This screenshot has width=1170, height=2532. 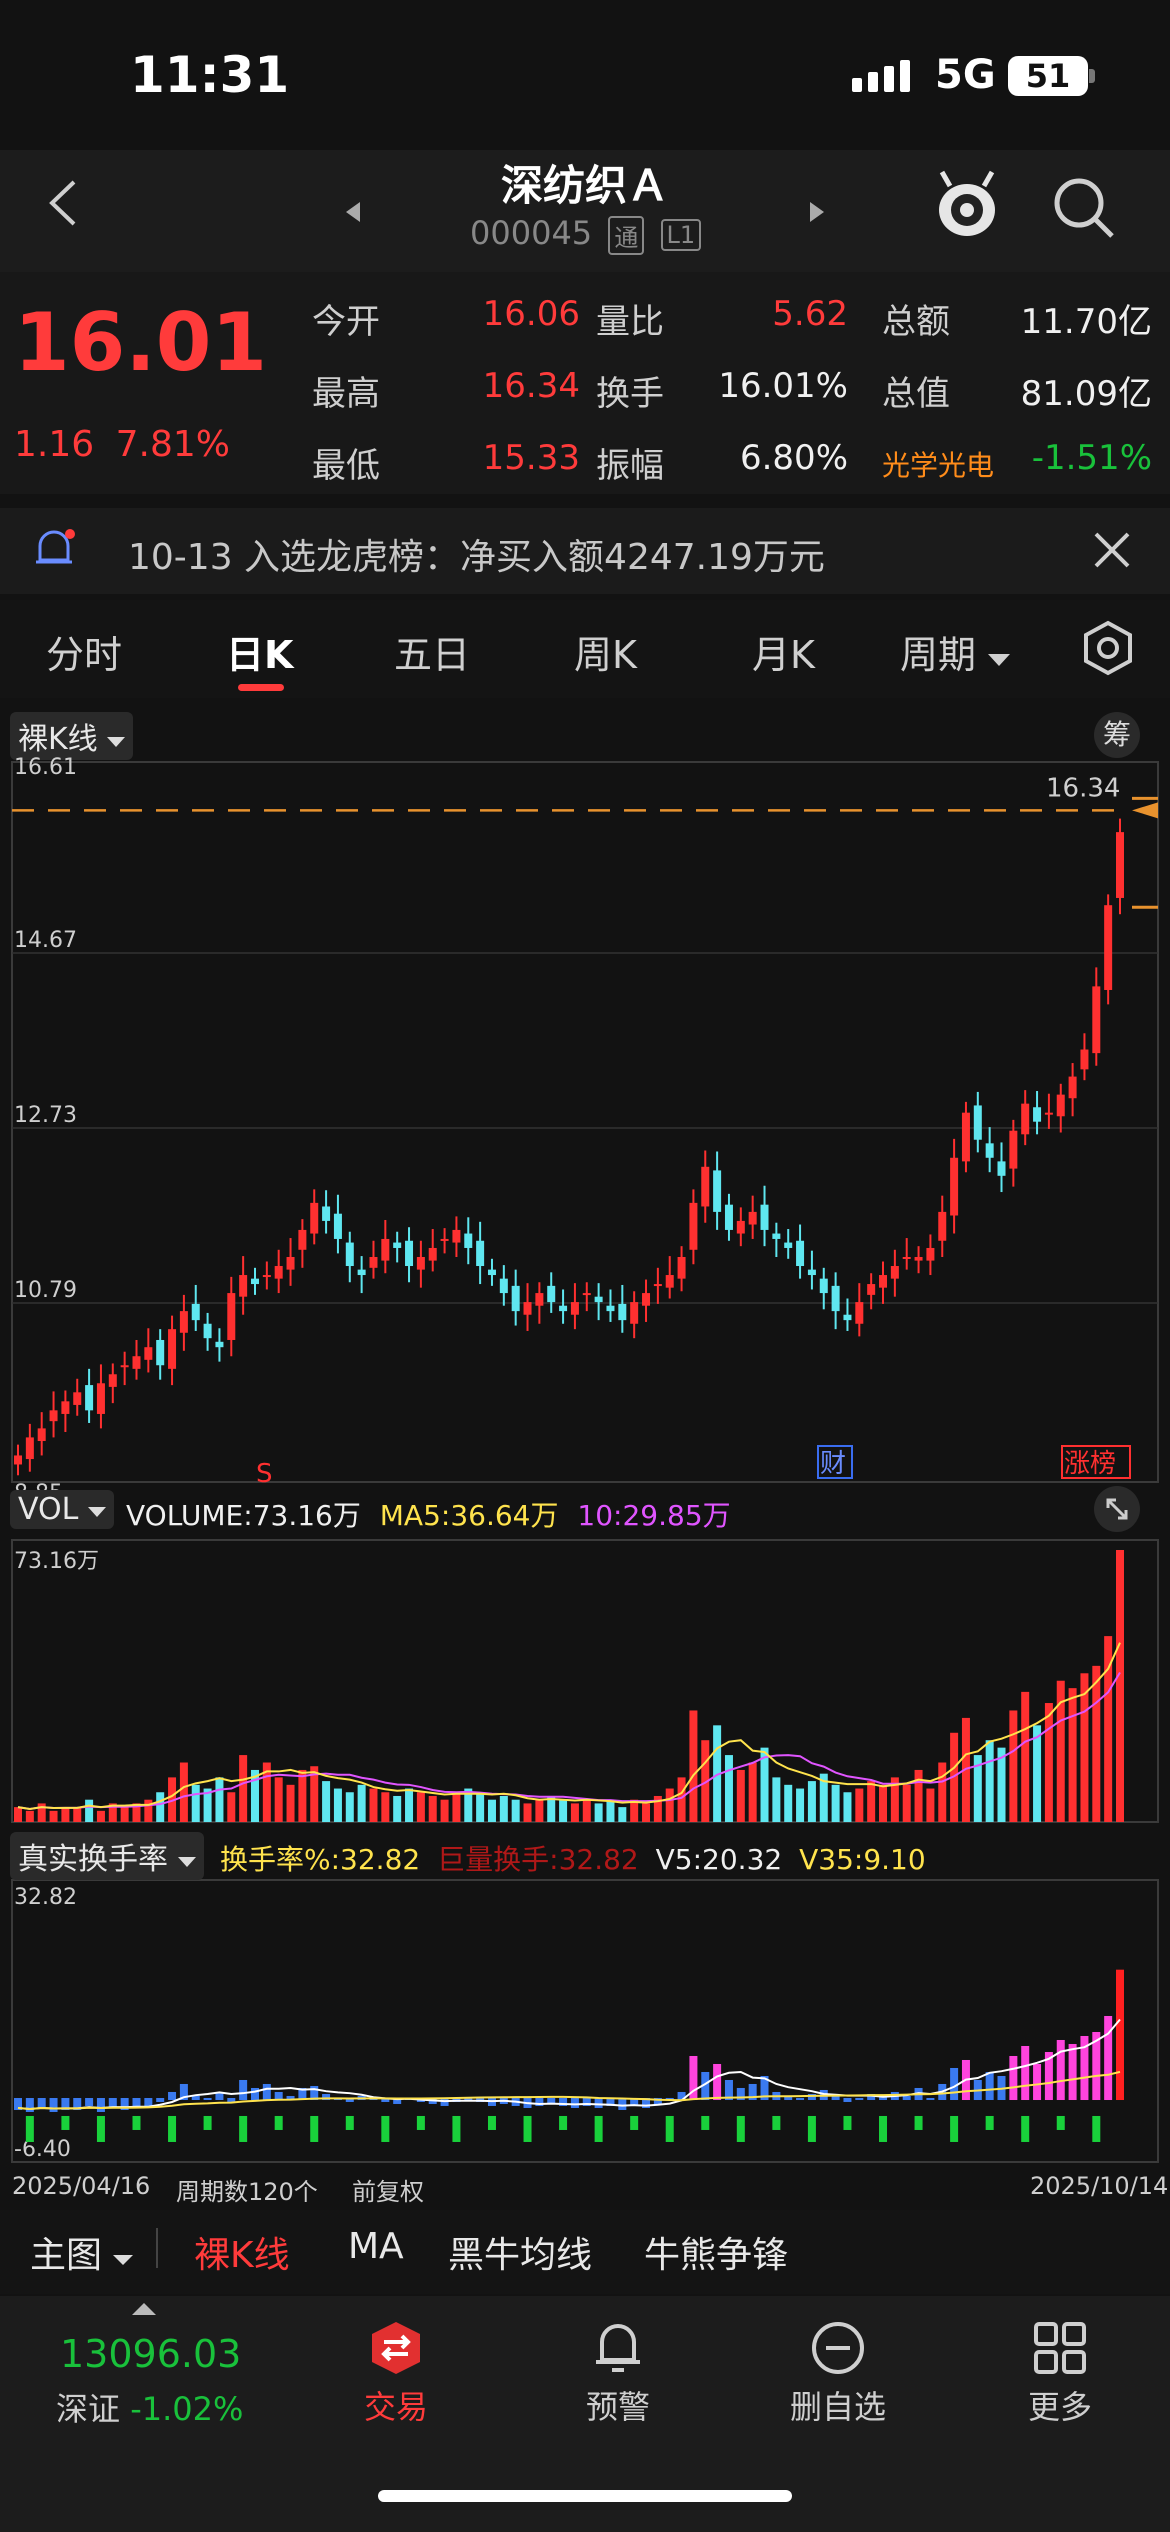 I want to click on indicator-luok: 裸K线, so click(x=242, y=2255).